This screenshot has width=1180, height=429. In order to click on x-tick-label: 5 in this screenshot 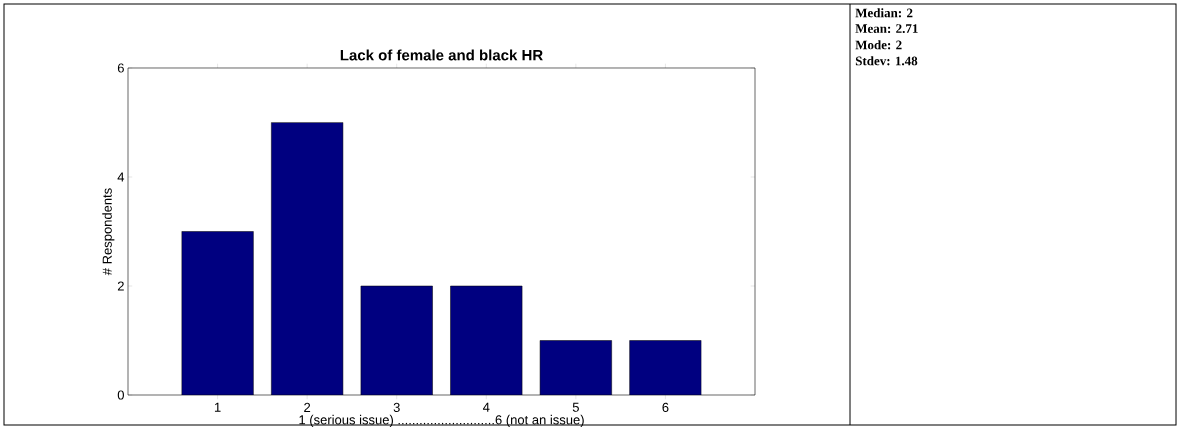, I will do `click(575, 407)`.